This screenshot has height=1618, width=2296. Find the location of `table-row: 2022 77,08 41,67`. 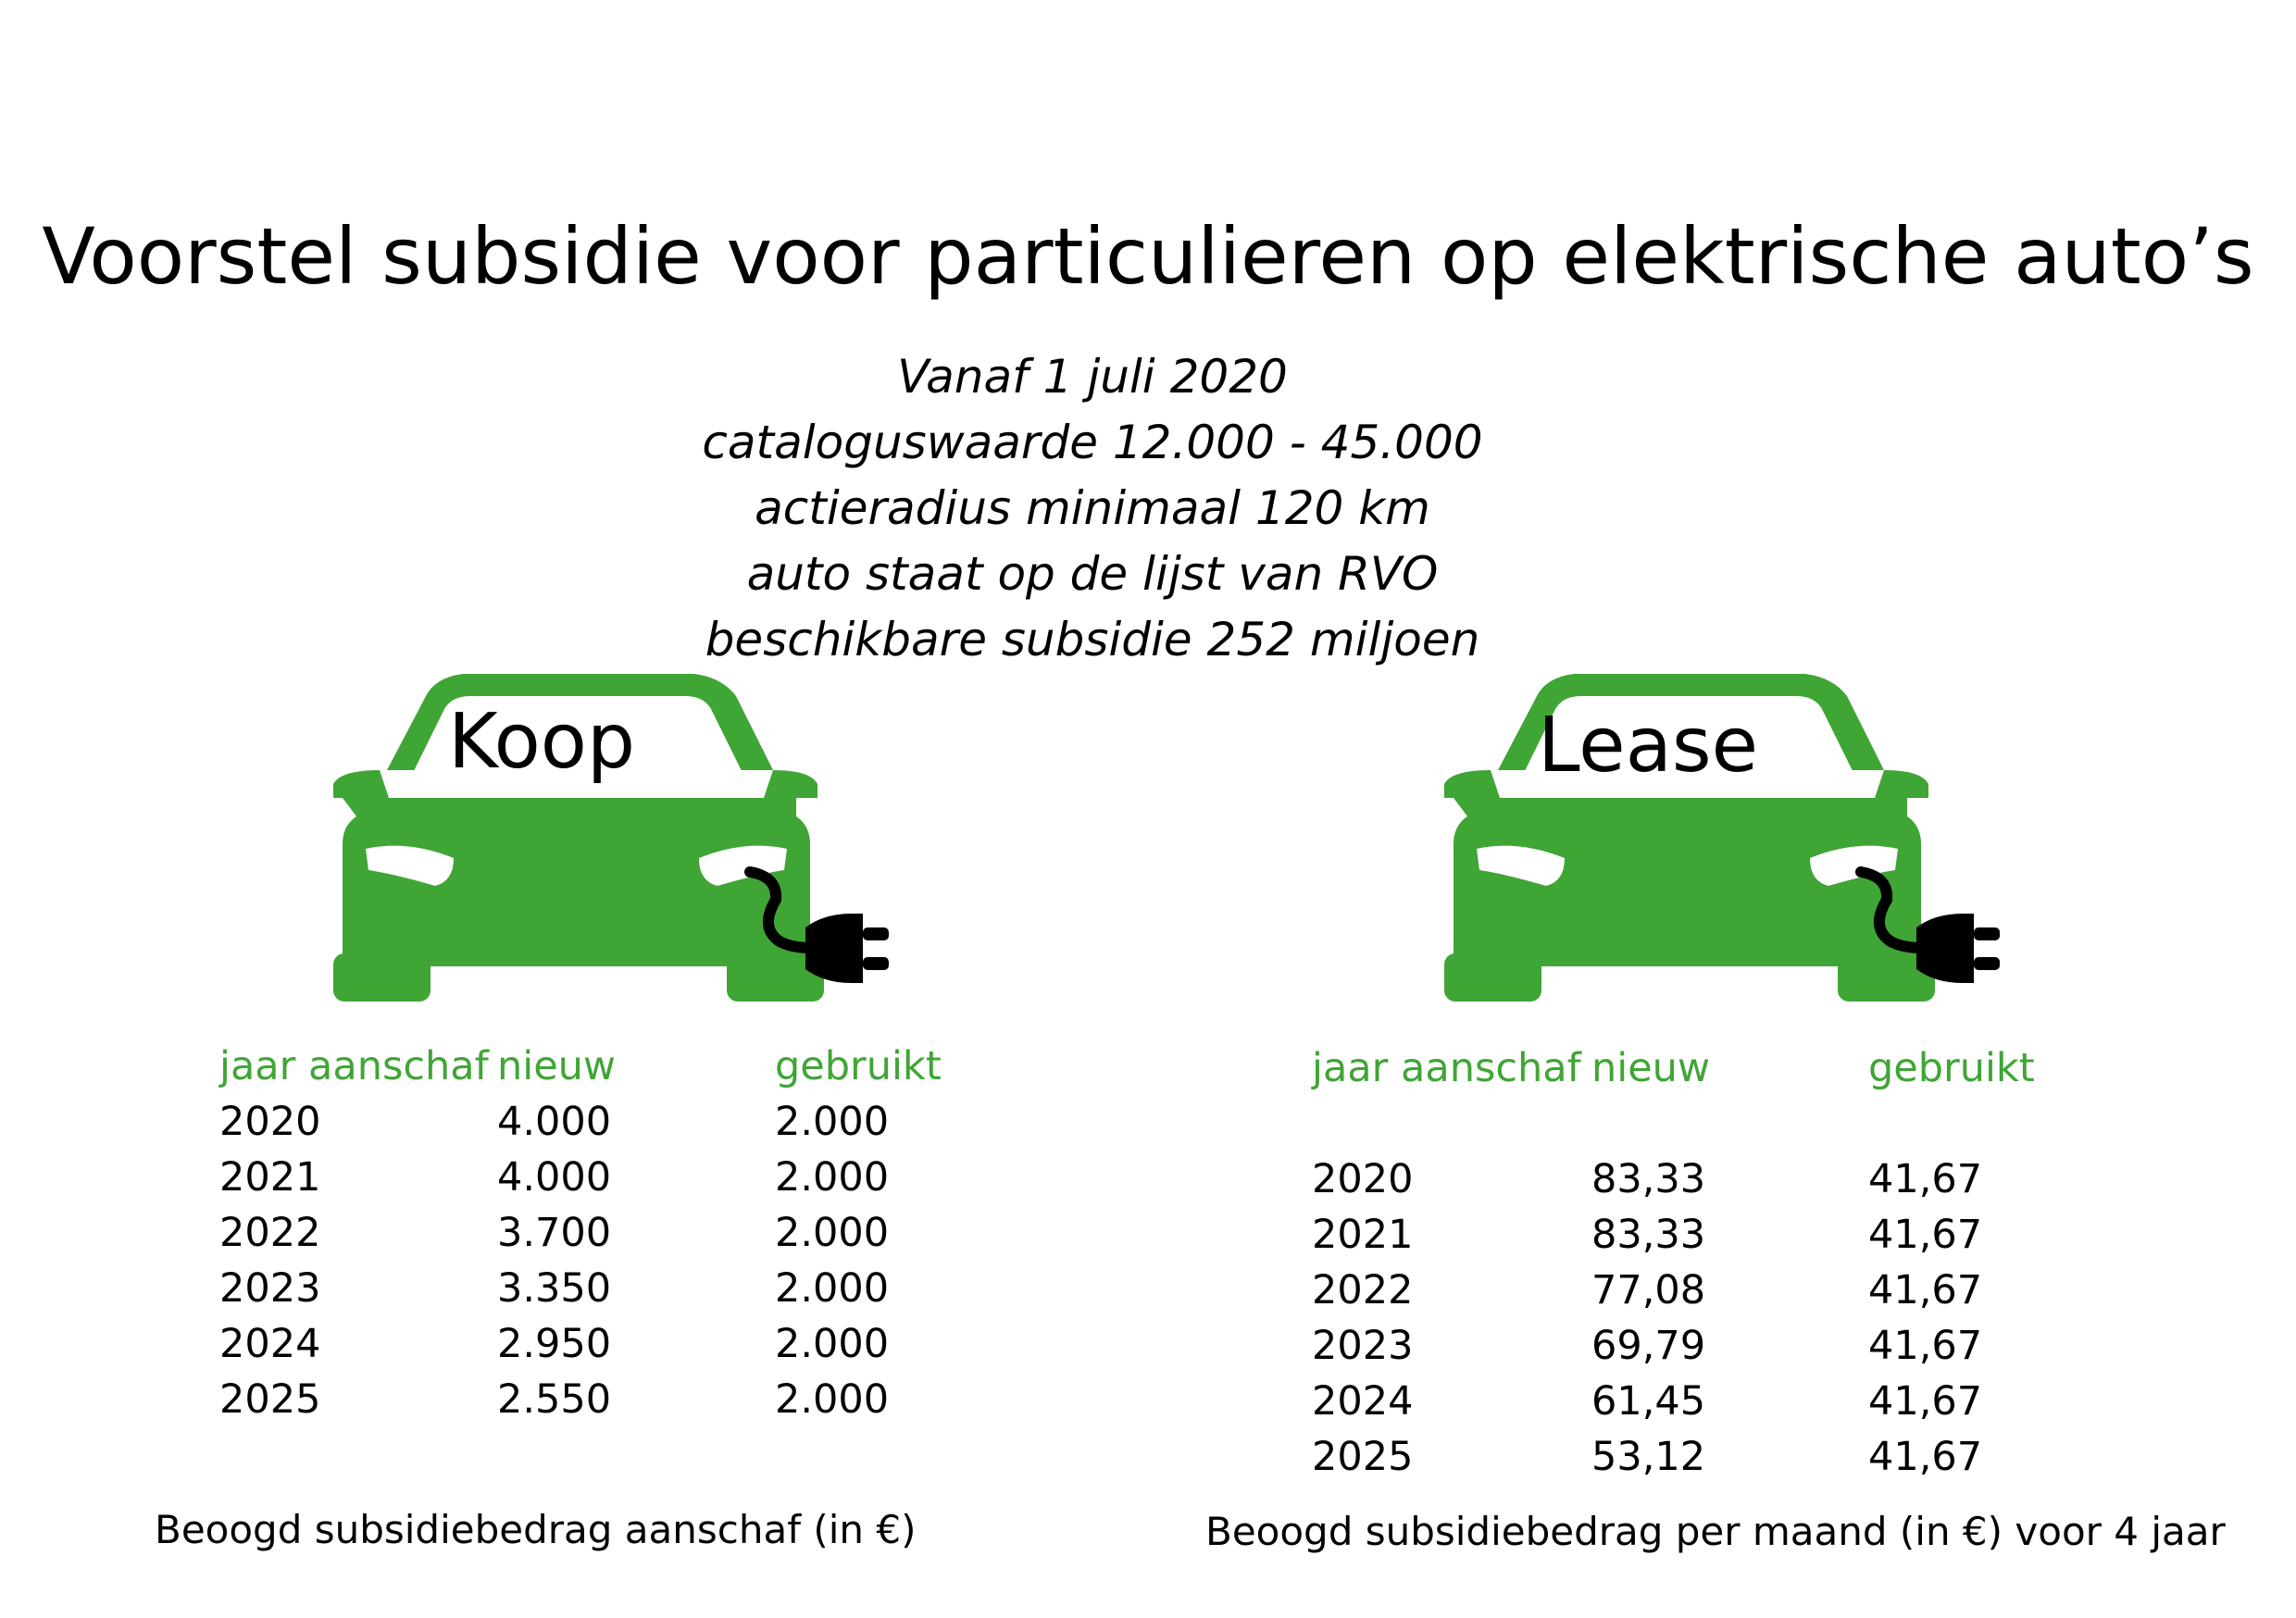

table-row: 2022 77,08 41,67 is located at coordinates (1682, 1290).